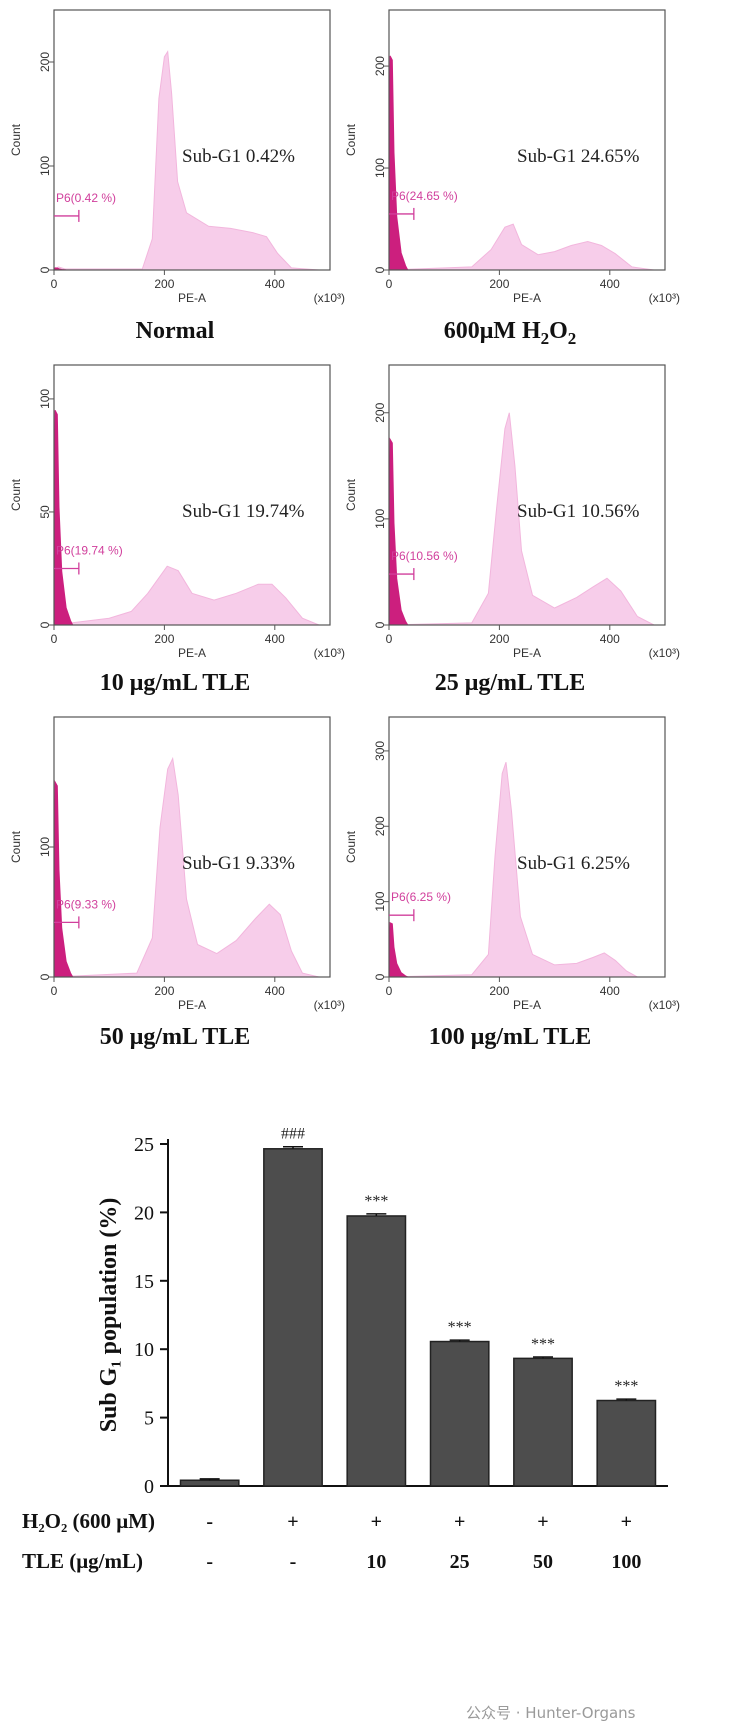  I want to click on y-tick-label: 15, so click(144, 1282).